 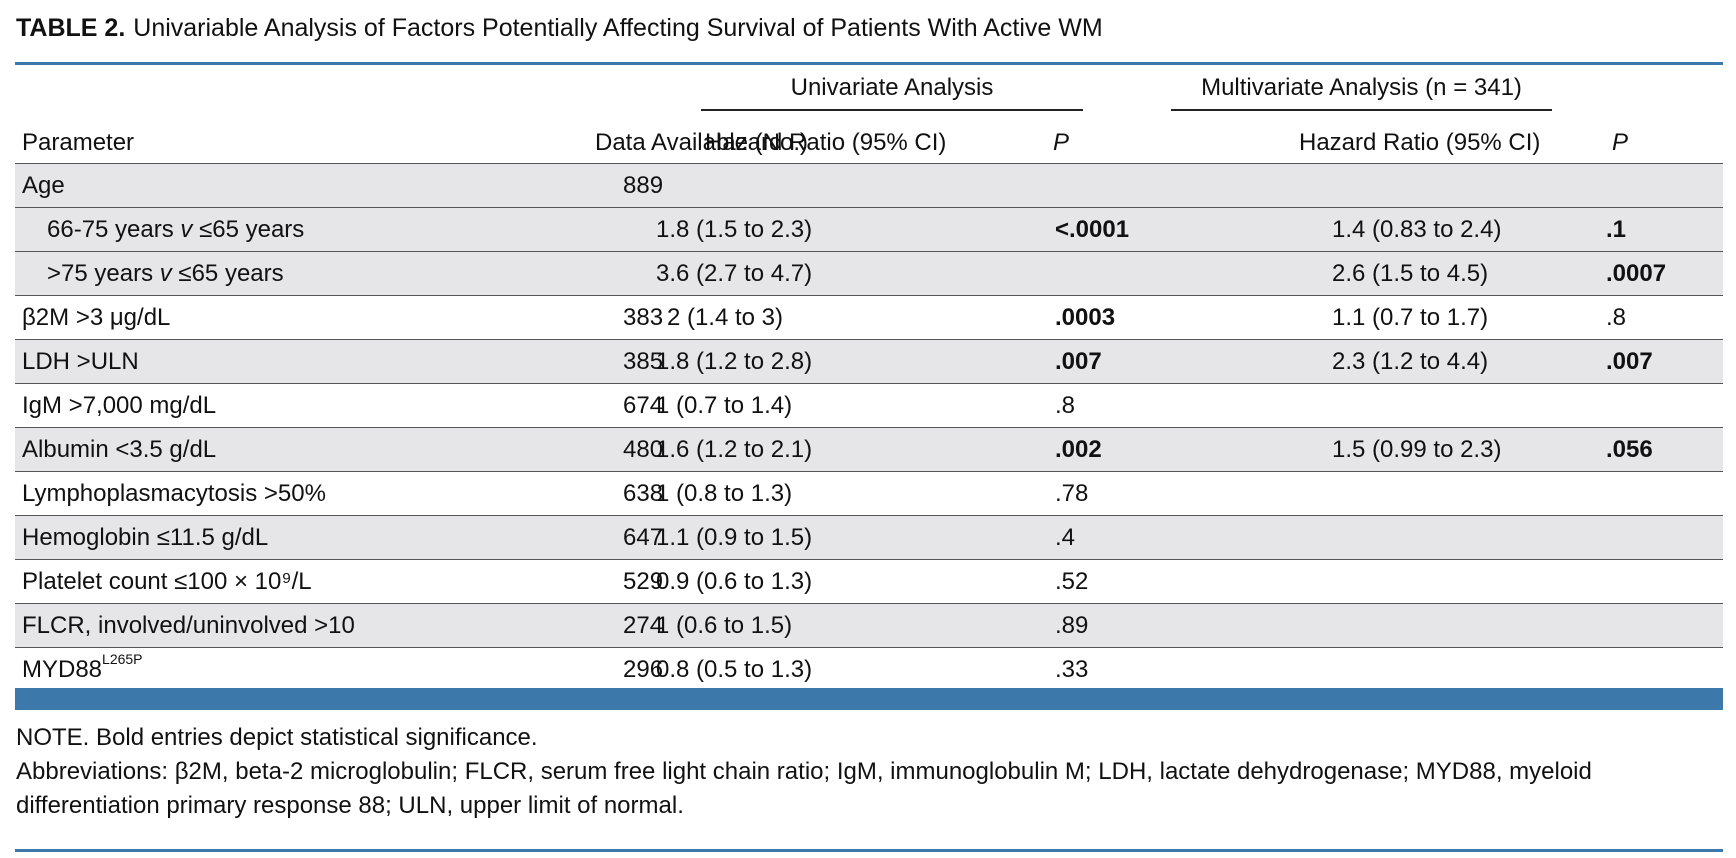 What do you see at coordinates (227, 670) in the screenshot?
I see `cell-parameter: MYD88L265P` at bounding box center [227, 670].